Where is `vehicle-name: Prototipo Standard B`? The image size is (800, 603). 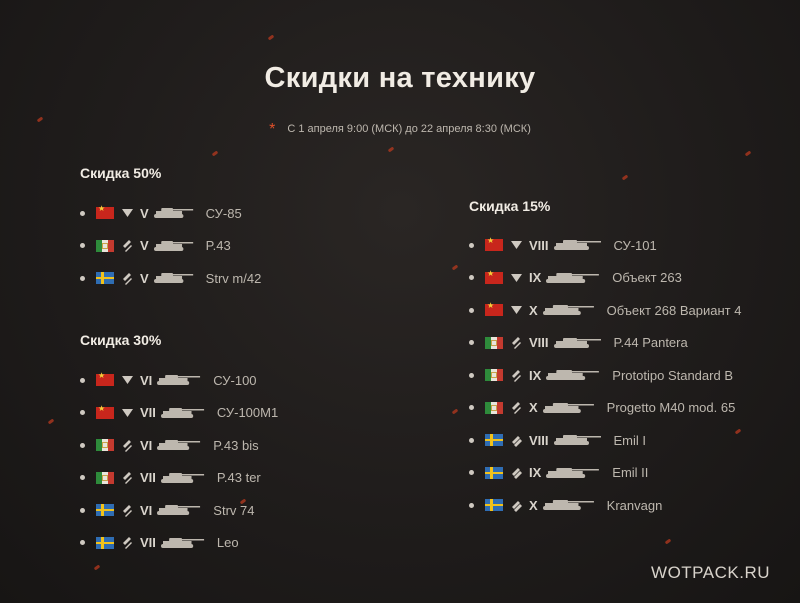 vehicle-name: Prototipo Standard B is located at coordinates (672, 375).